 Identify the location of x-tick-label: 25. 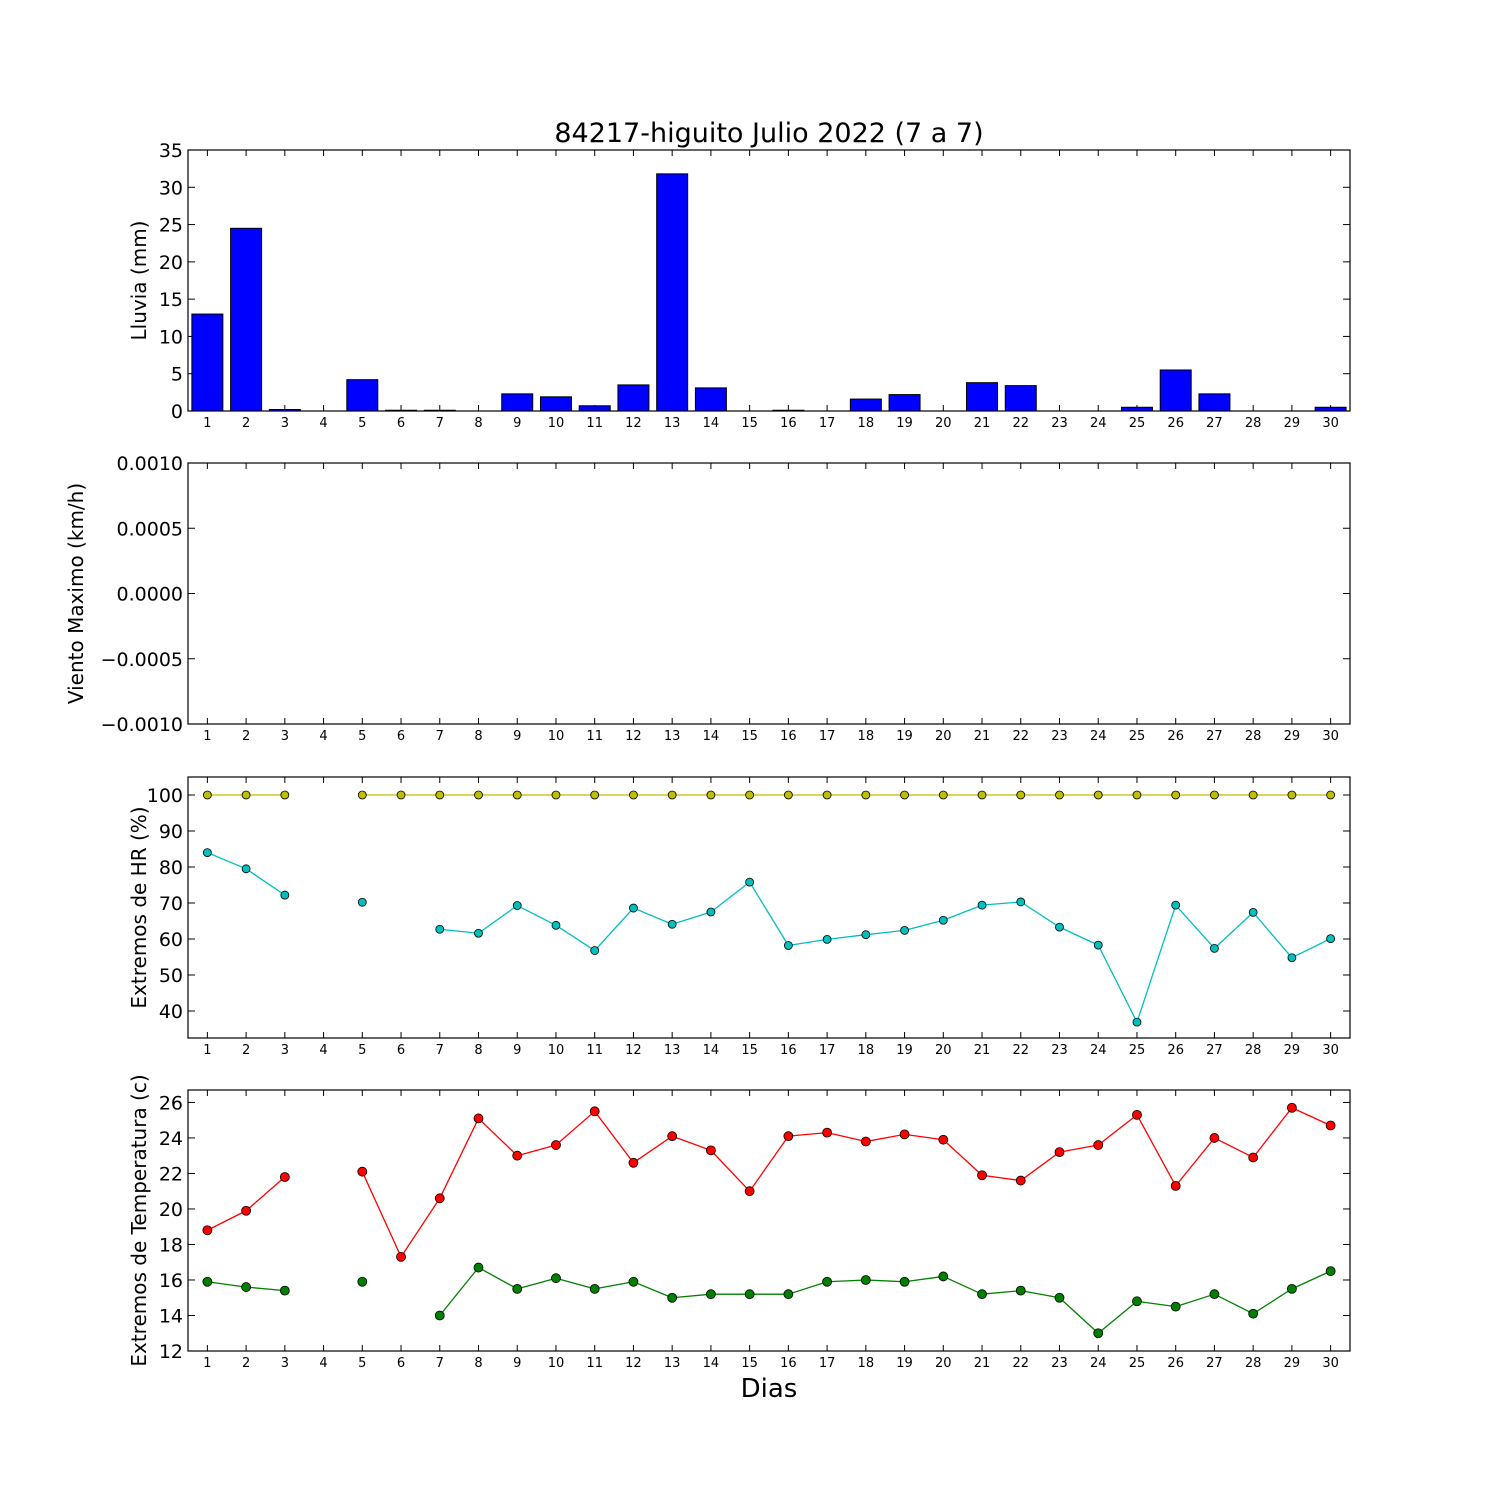
(1137, 423).